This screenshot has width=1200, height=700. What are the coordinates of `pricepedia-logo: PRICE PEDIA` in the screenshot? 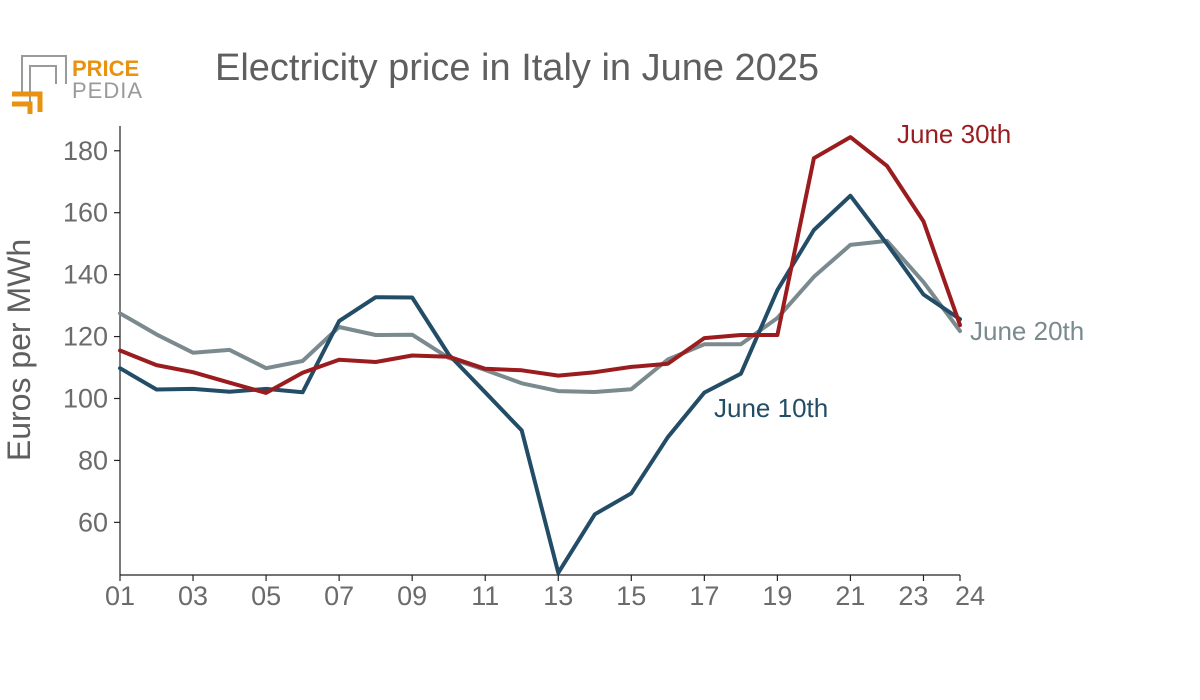 It's located at (77, 84).